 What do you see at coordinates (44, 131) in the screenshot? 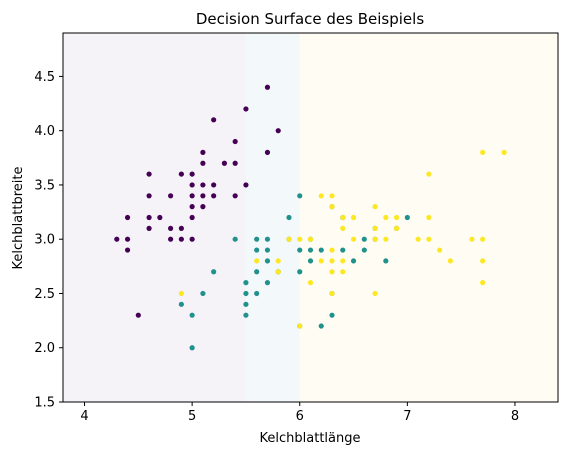
I see `y-tick-label: 4.0` at bounding box center [44, 131].